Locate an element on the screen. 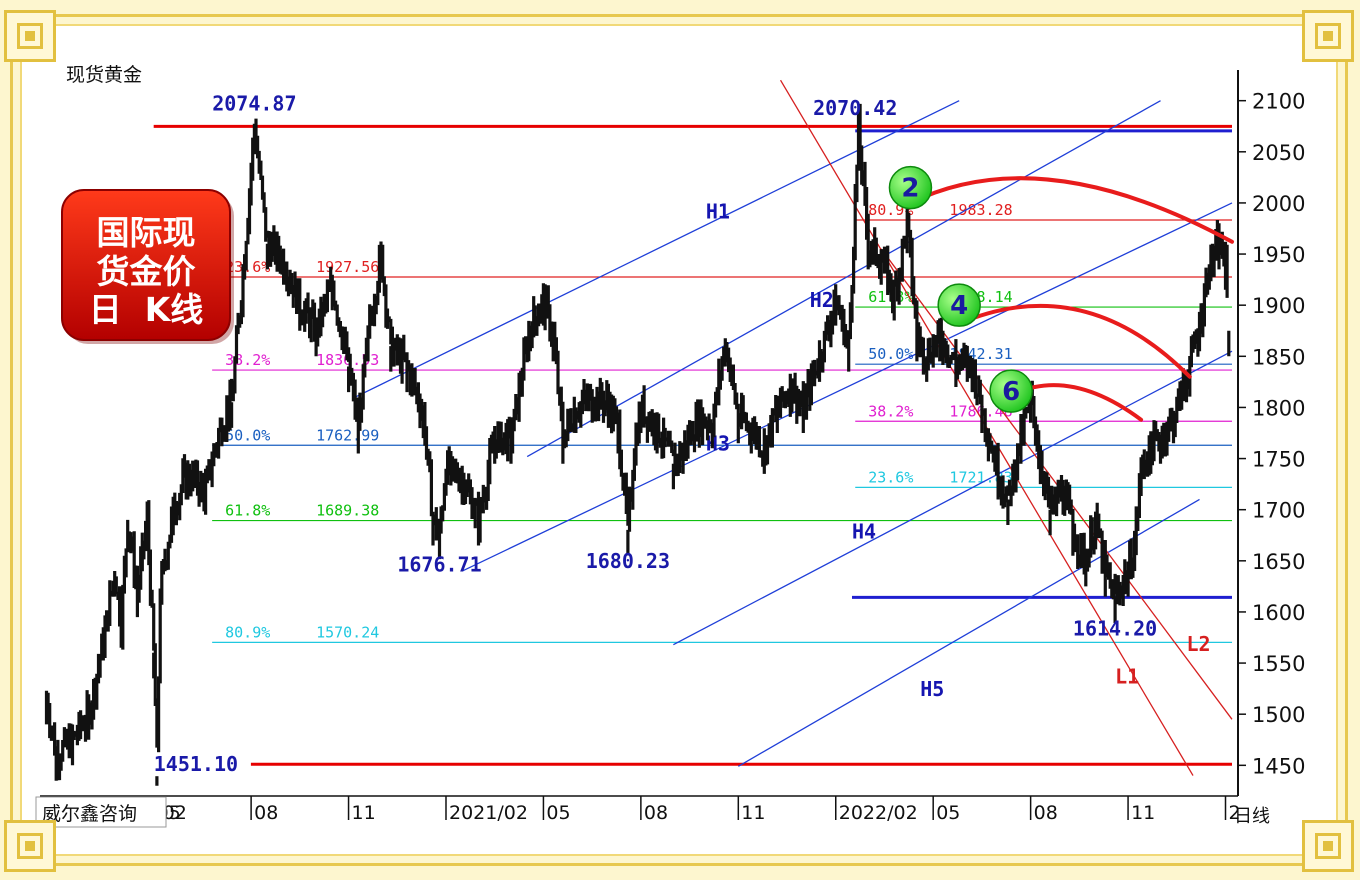 The image size is (1360, 880). corner-ornament-bottom-left is located at coordinates (30, 846).